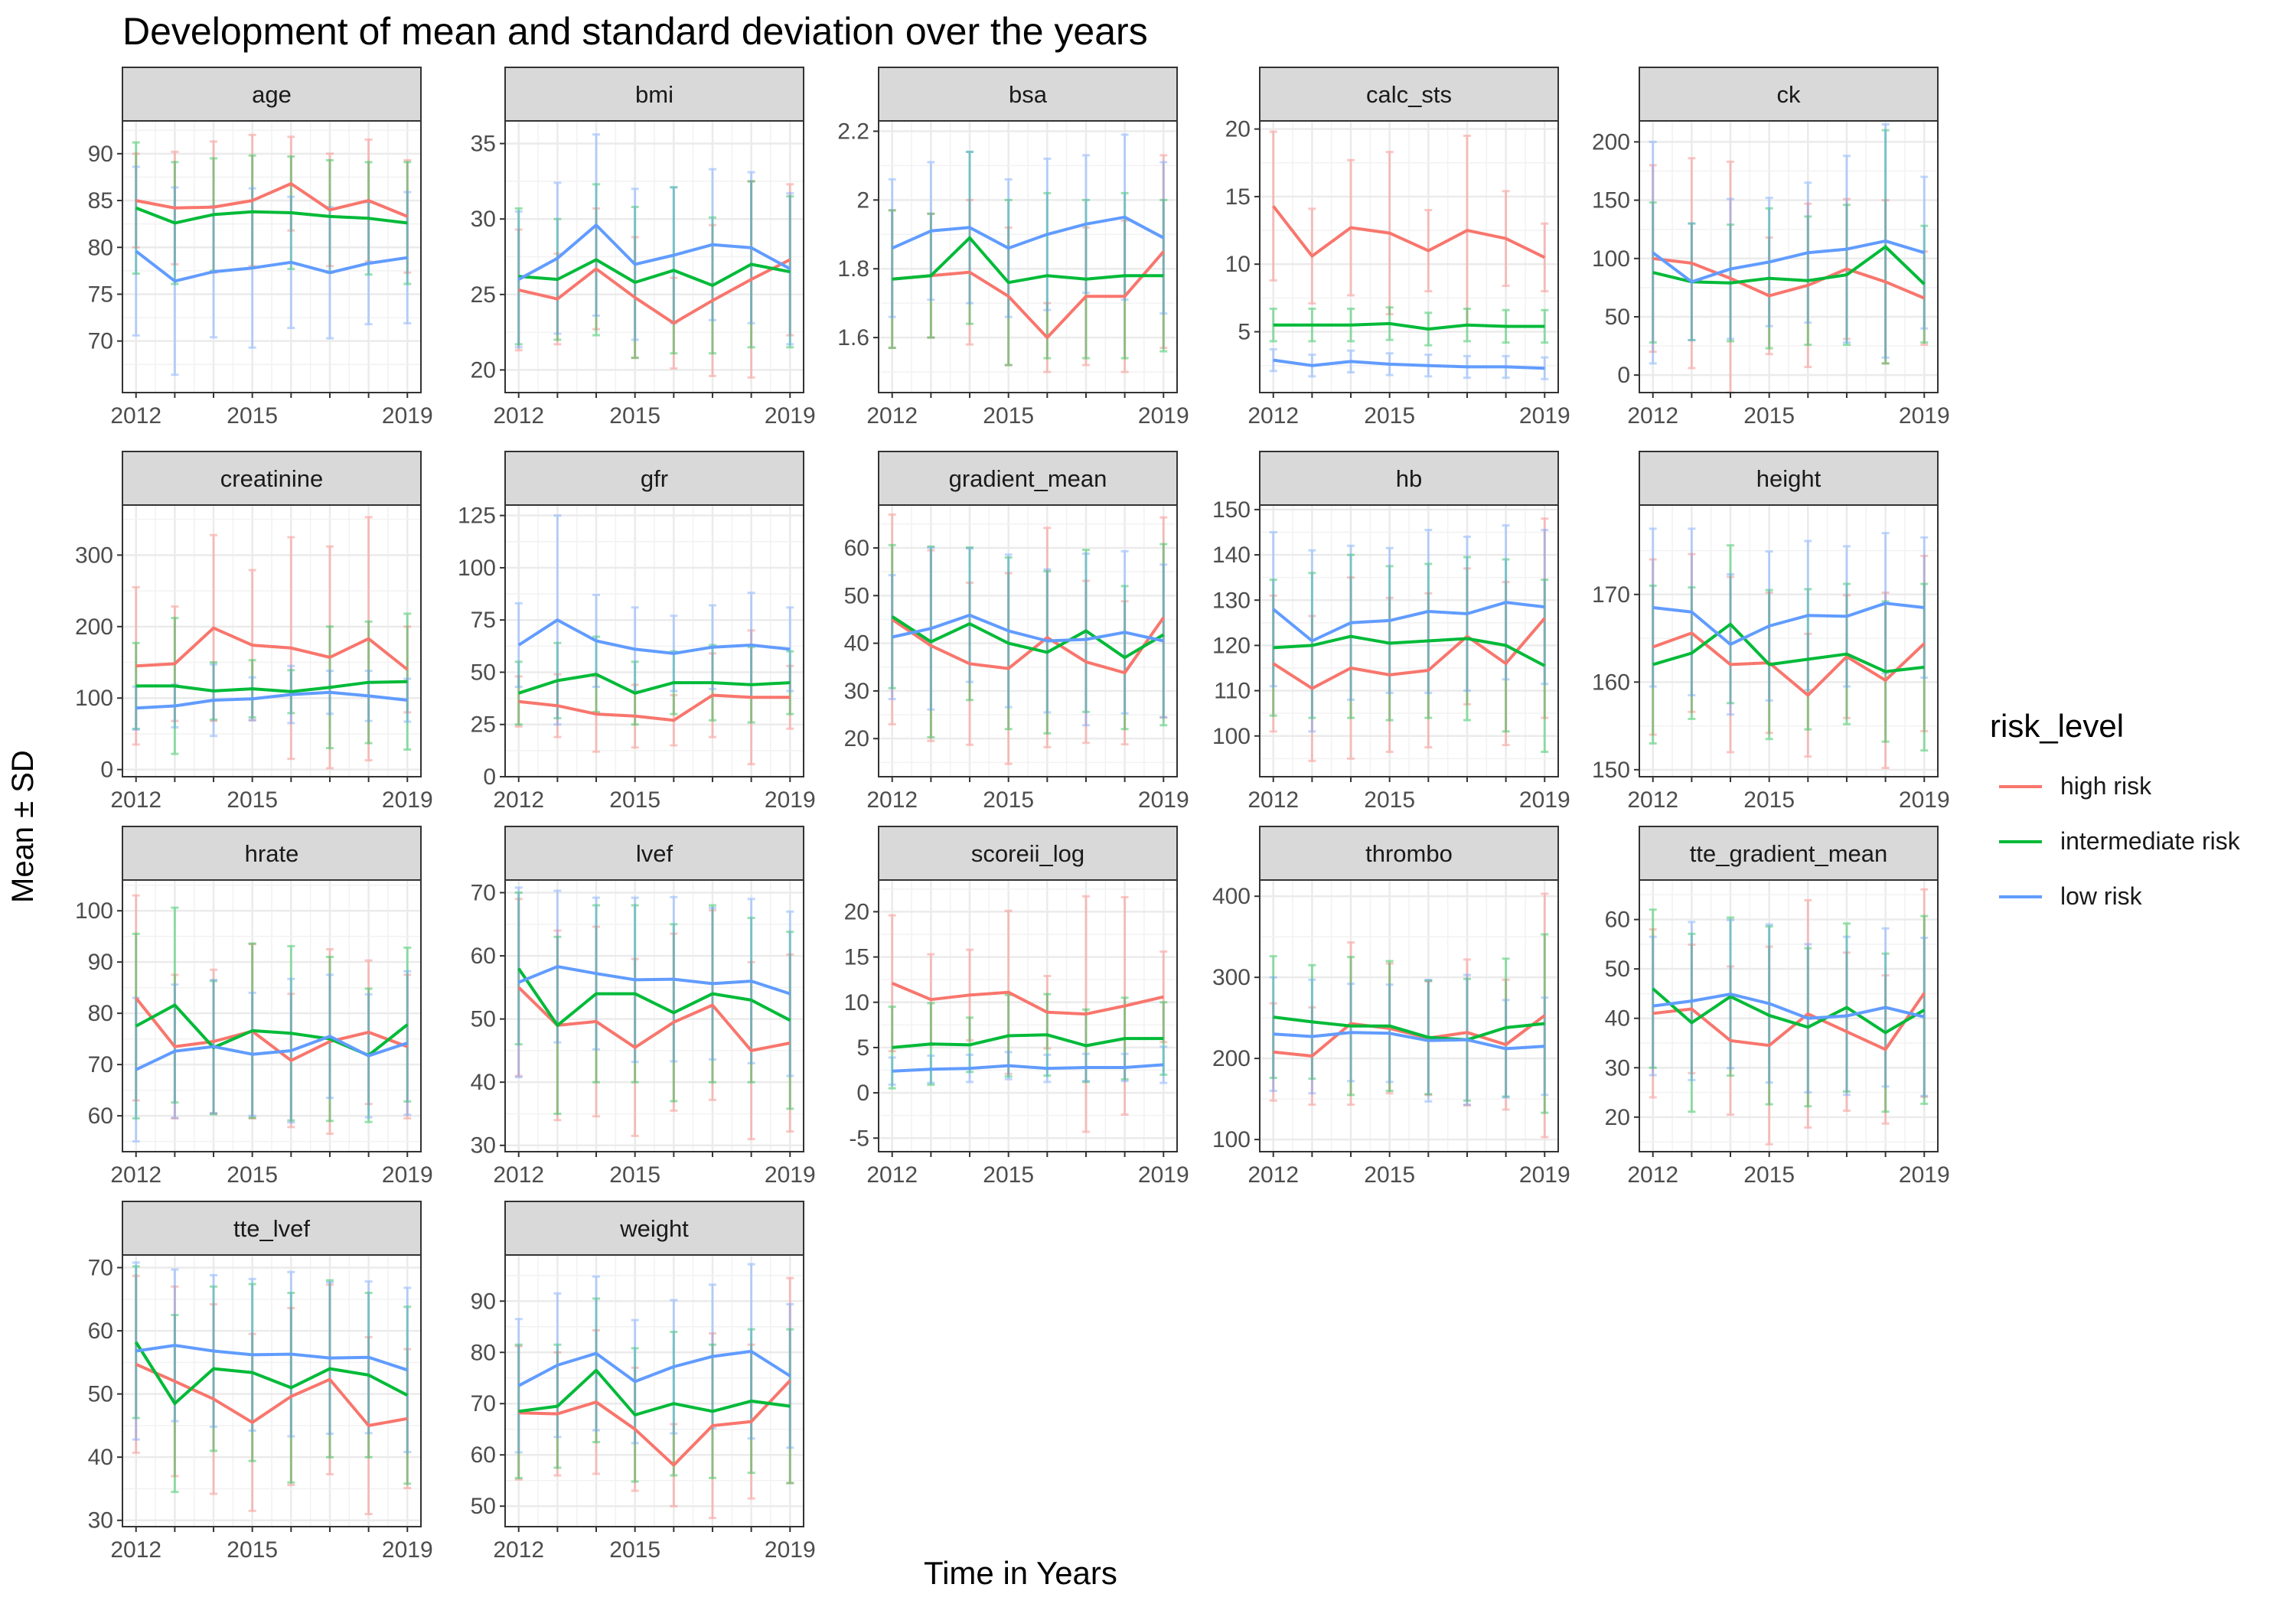  Describe the element at coordinates (1788, 479) in the screenshot. I see `facet-strip-label: height` at that location.